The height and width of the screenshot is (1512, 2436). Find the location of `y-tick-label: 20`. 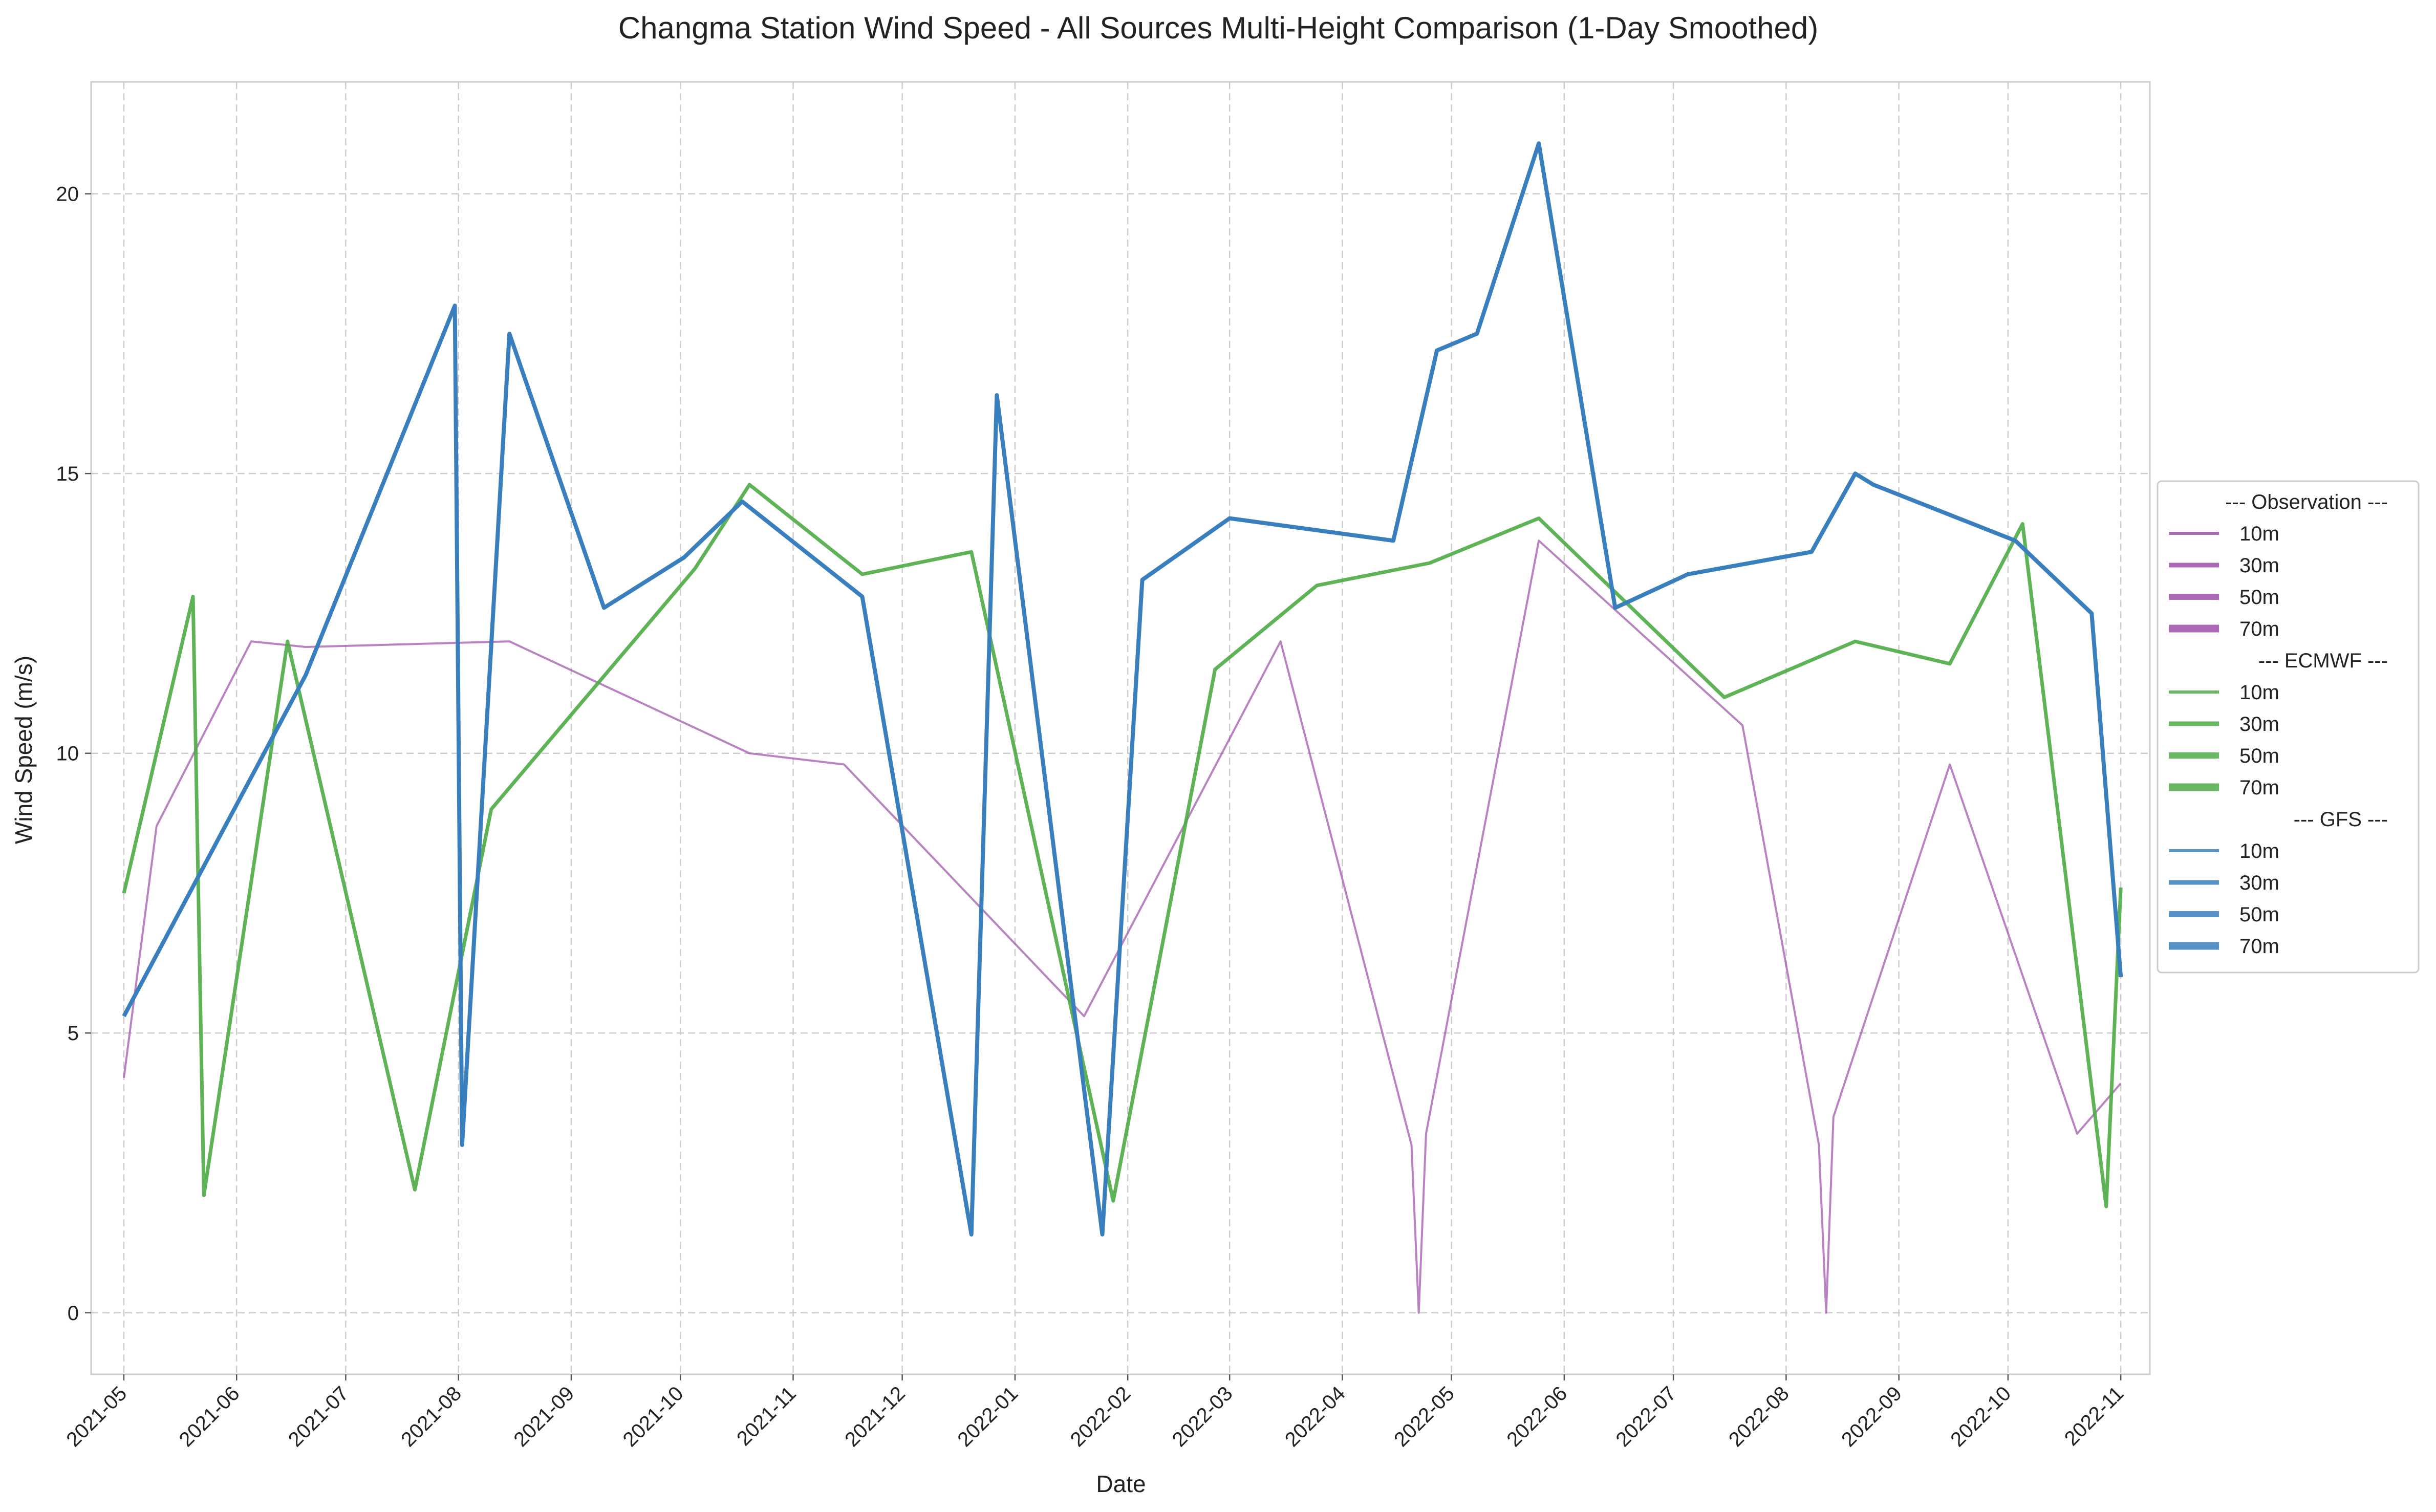

y-tick-label: 20 is located at coordinates (67, 194).